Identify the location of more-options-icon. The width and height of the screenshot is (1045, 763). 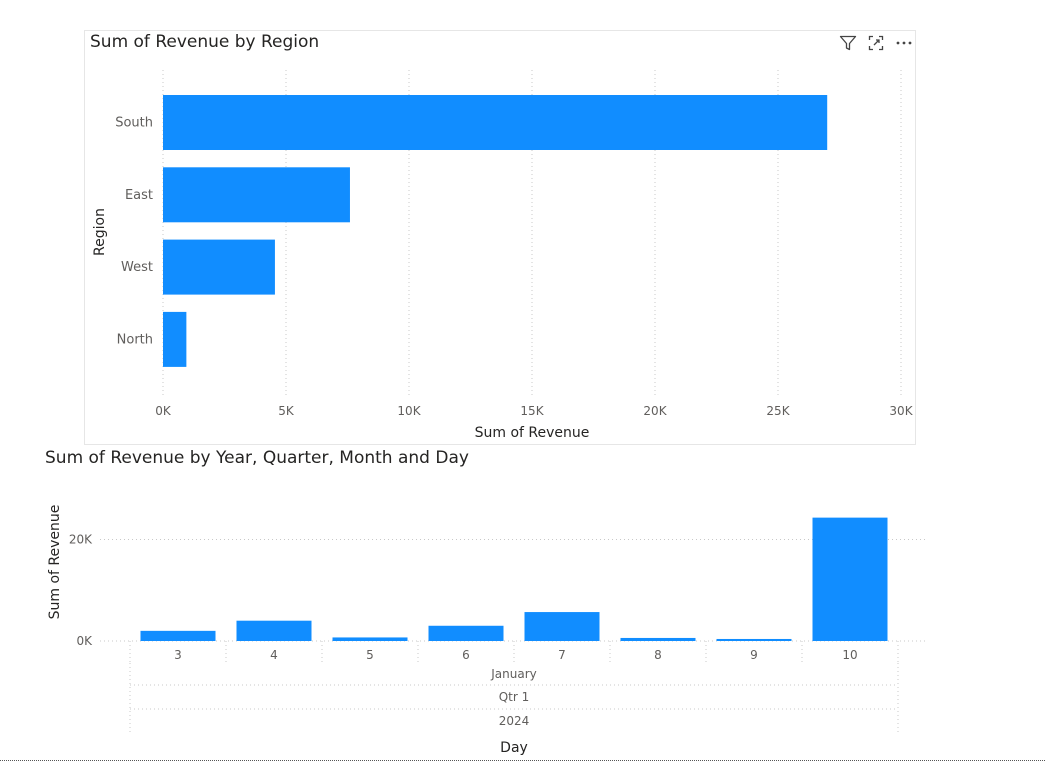
(904, 43).